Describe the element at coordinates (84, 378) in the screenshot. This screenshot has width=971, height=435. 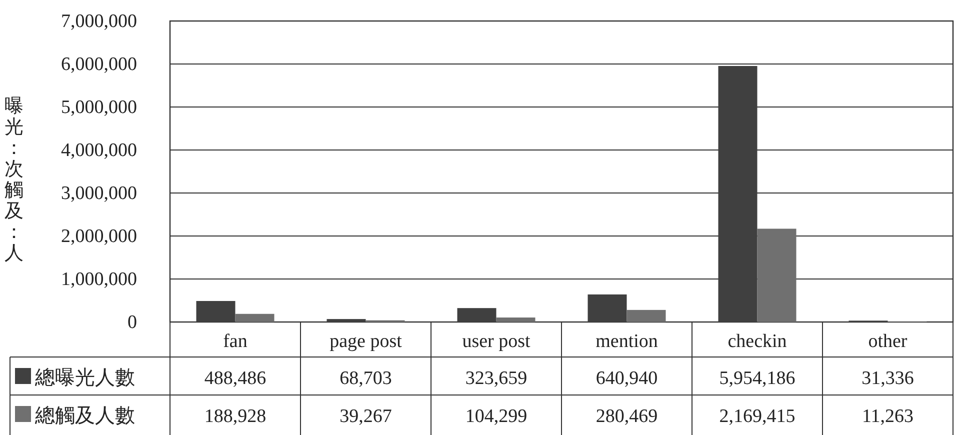
I see `legend-label: 總曝光人數` at that location.